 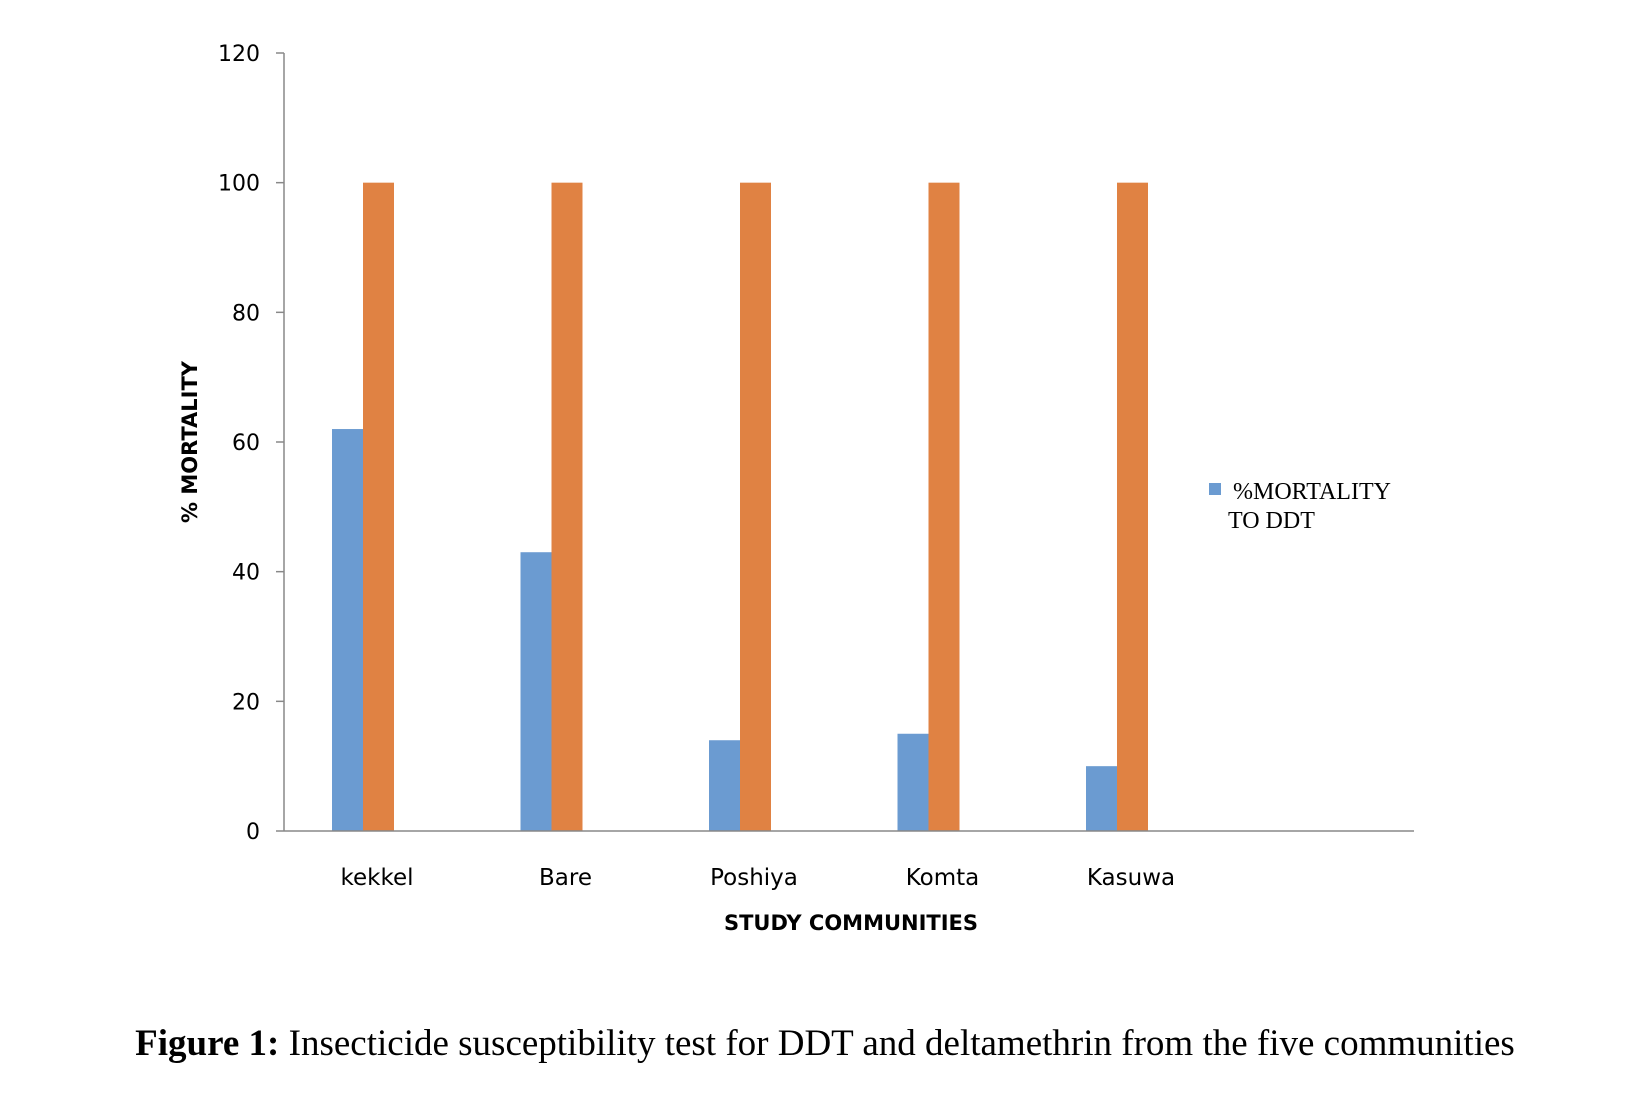 What do you see at coordinates (1131, 878) in the screenshot?
I see `x-tick-label-kasuwa: Kasuwa` at bounding box center [1131, 878].